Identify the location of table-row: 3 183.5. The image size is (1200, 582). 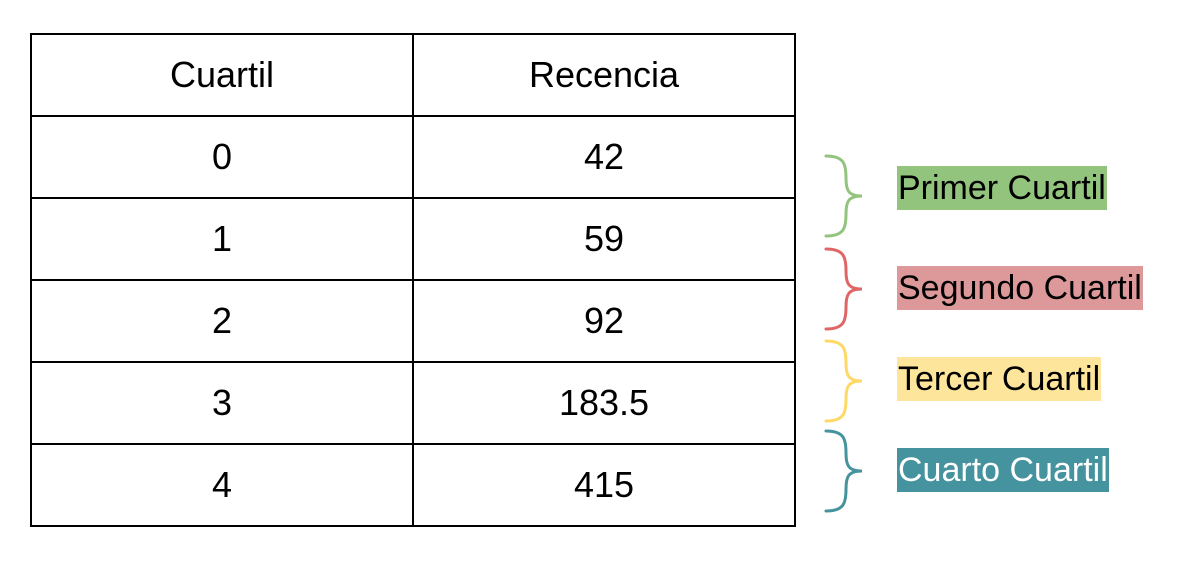
(413, 403).